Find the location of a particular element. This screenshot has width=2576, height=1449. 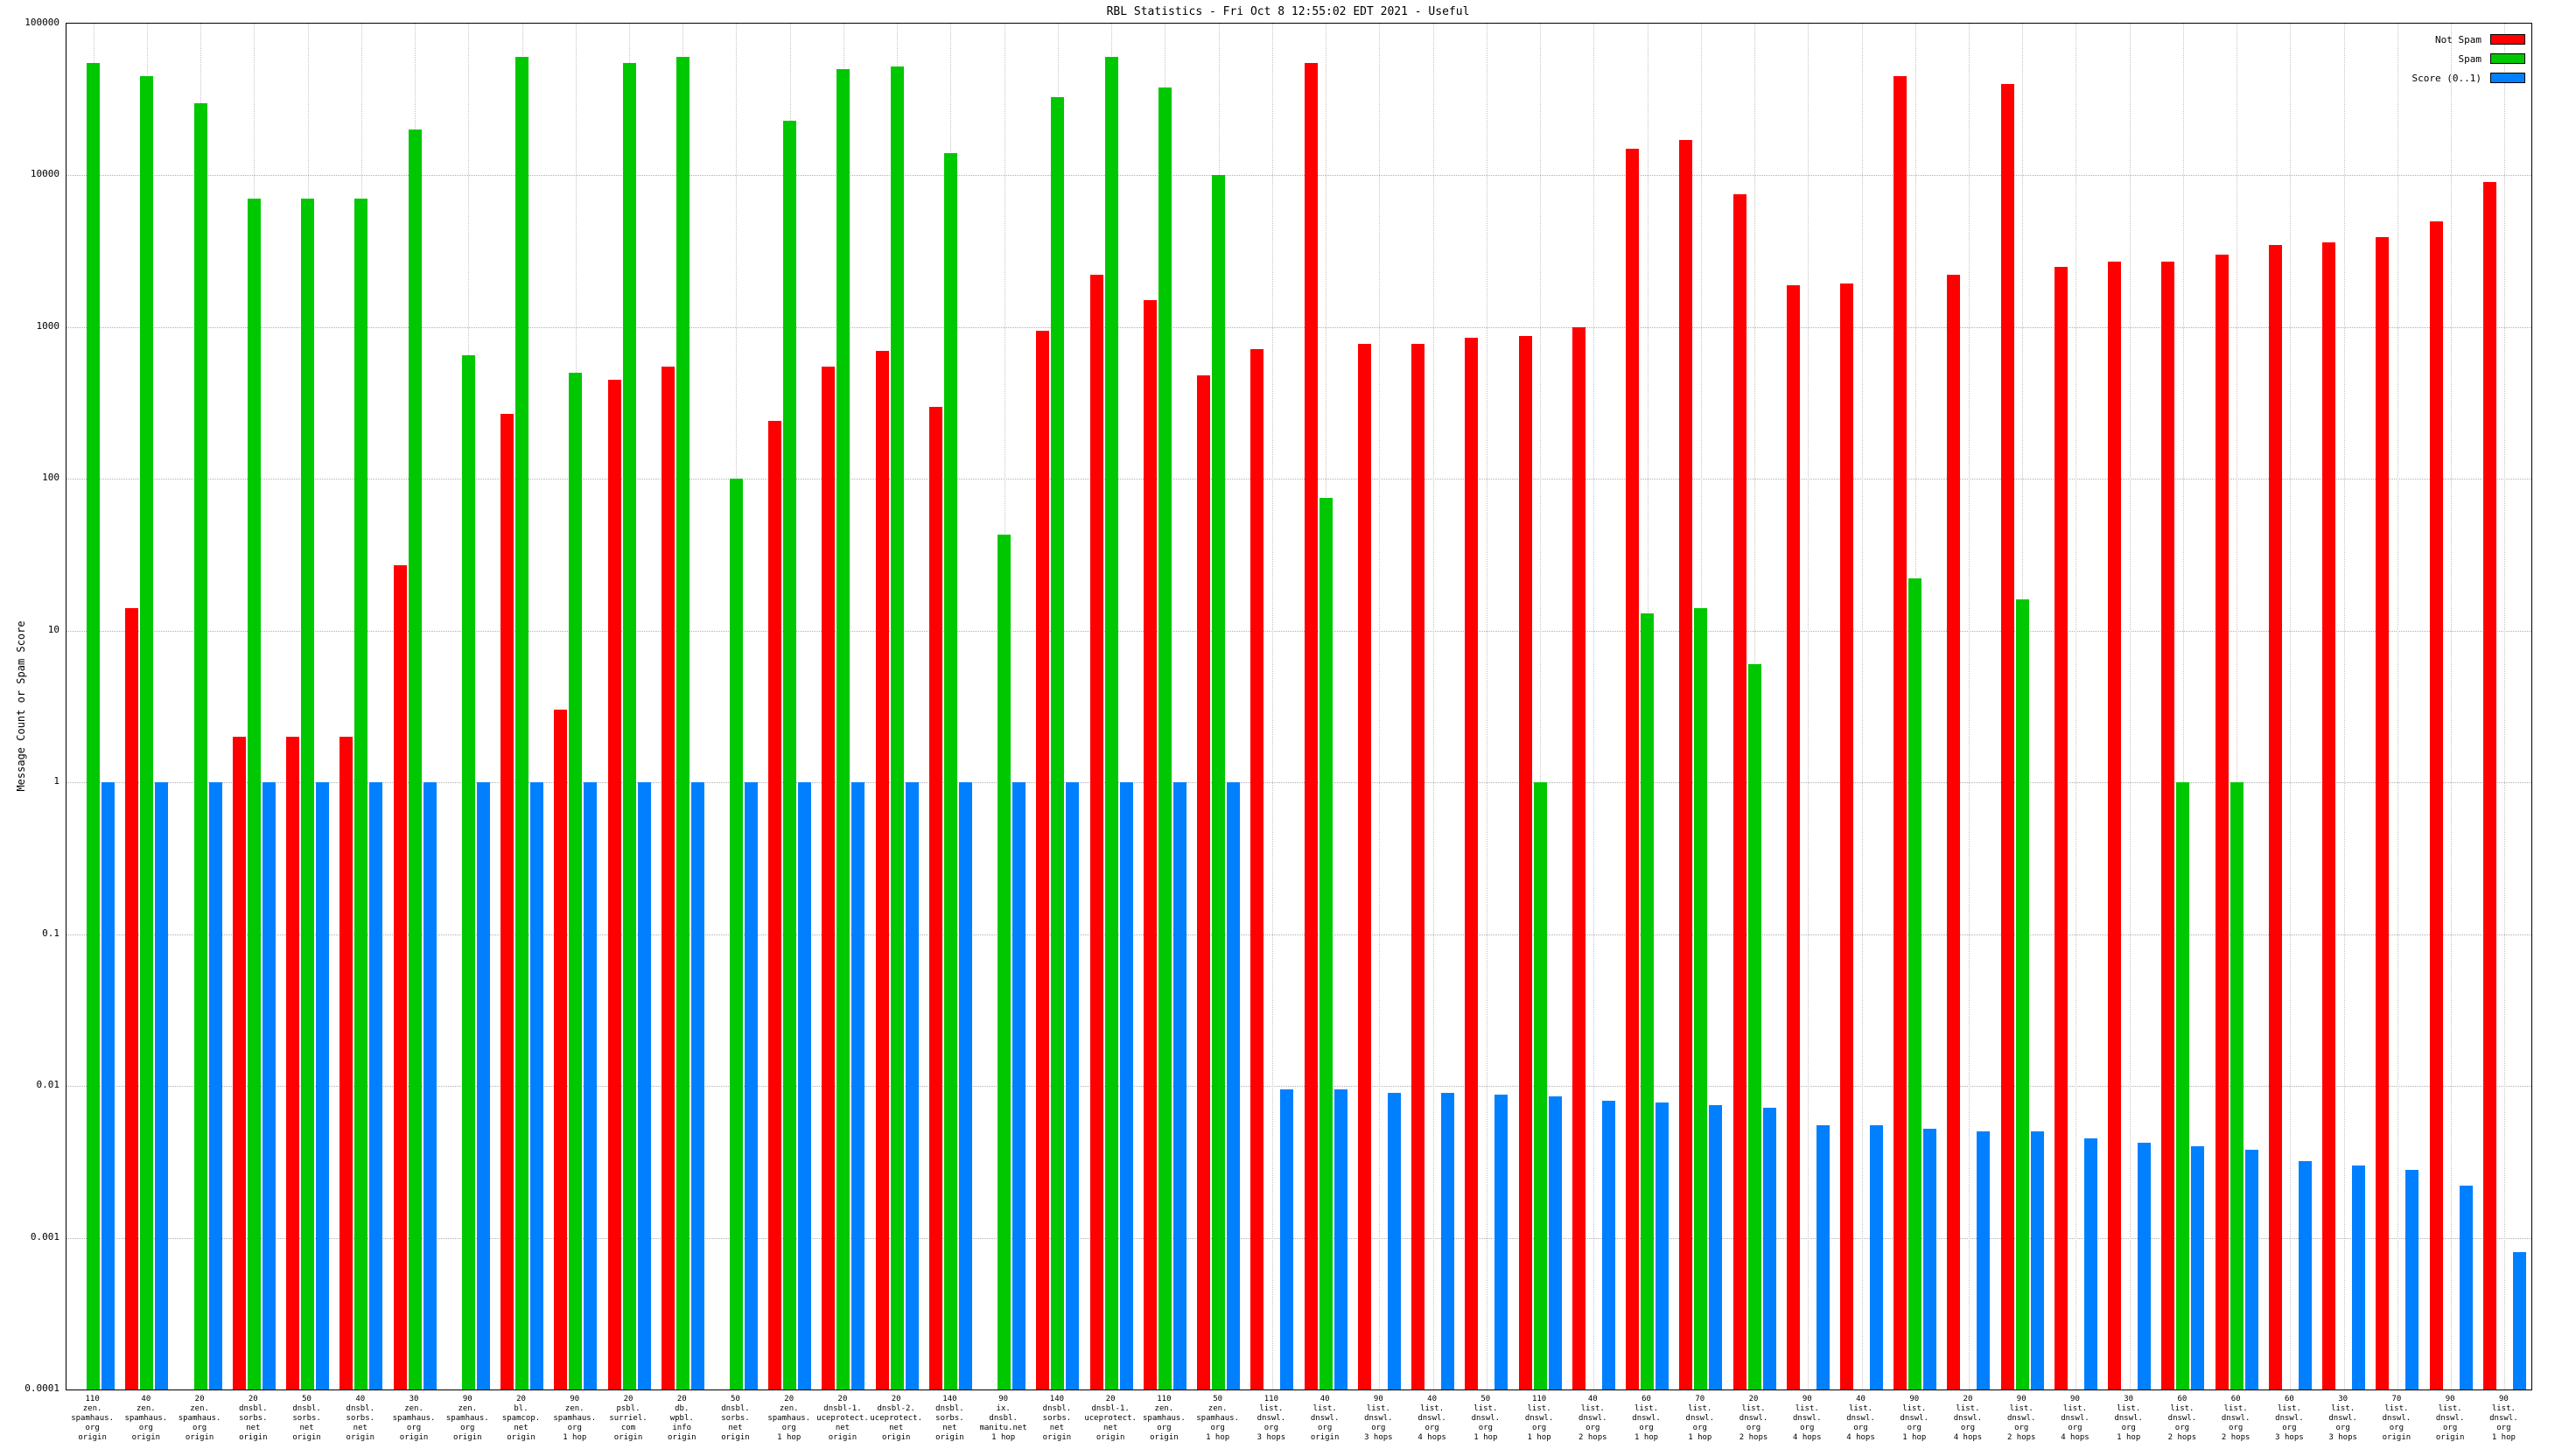

x-tick-label: 20 list. dnswl. org 4 hops is located at coordinates (1968, 1418).